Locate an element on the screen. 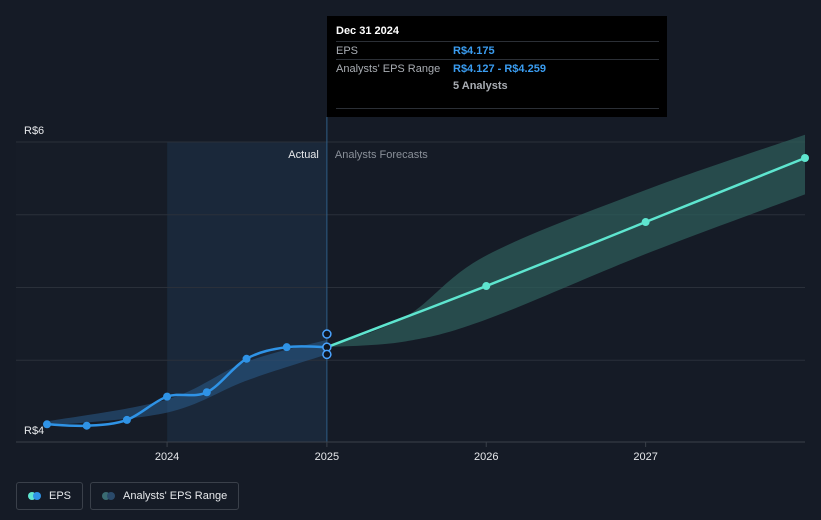 The image size is (821, 520). x-tick-label: 2025 is located at coordinates (327, 457).